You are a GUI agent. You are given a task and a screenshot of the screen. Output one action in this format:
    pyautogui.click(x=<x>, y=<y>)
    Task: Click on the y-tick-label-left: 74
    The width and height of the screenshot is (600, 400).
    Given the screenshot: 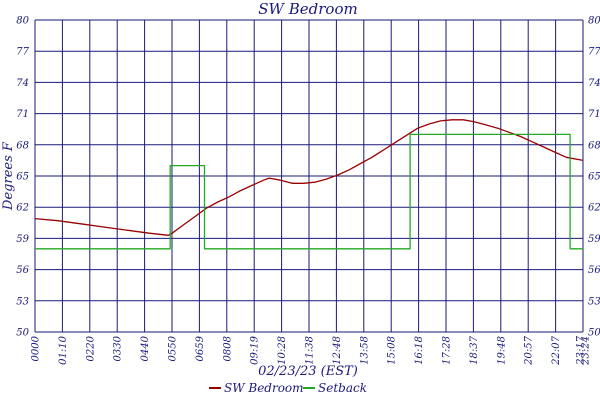 What is the action you would take?
    pyautogui.click(x=22, y=83)
    